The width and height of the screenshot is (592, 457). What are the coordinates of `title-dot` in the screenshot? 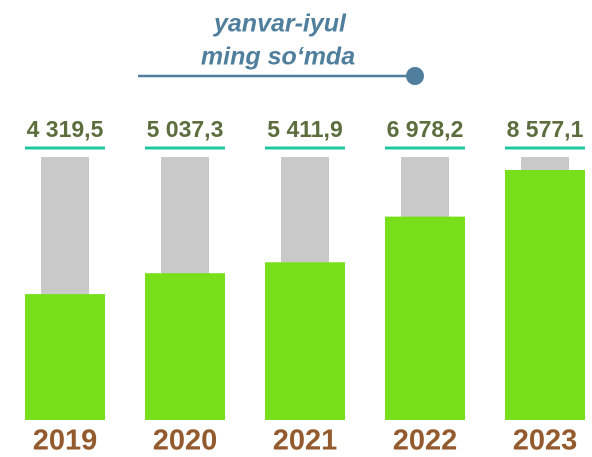 It's located at (415, 76).